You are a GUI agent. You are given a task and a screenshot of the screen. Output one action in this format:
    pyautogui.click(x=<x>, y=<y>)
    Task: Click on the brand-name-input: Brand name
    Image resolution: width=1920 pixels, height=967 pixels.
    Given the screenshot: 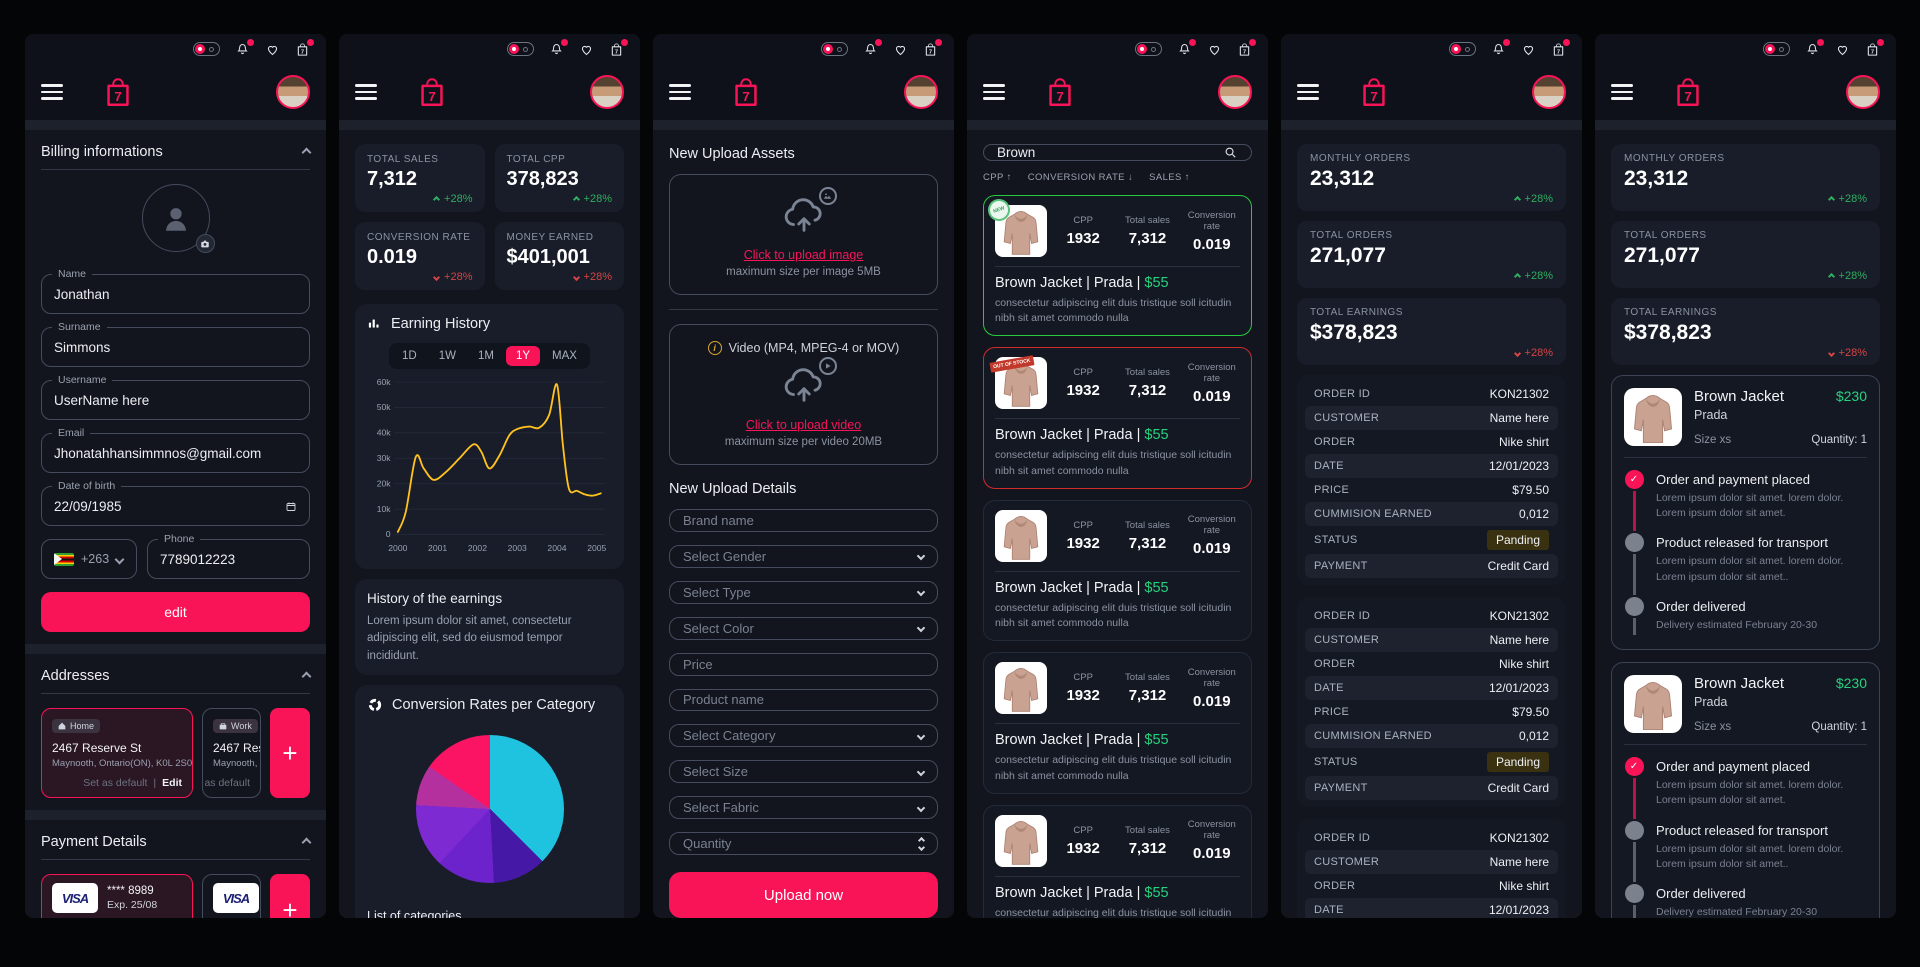 What is the action you would take?
    pyautogui.click(x=803, y=520)
    